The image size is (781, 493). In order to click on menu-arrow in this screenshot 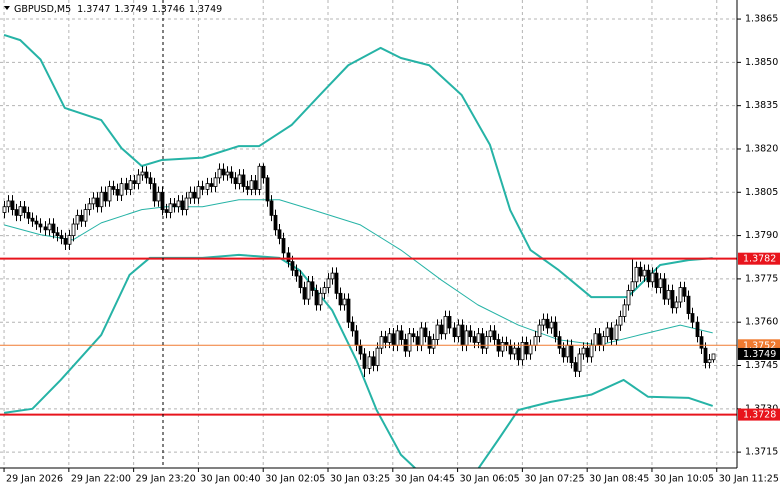, I will do `click(7, 8)`.